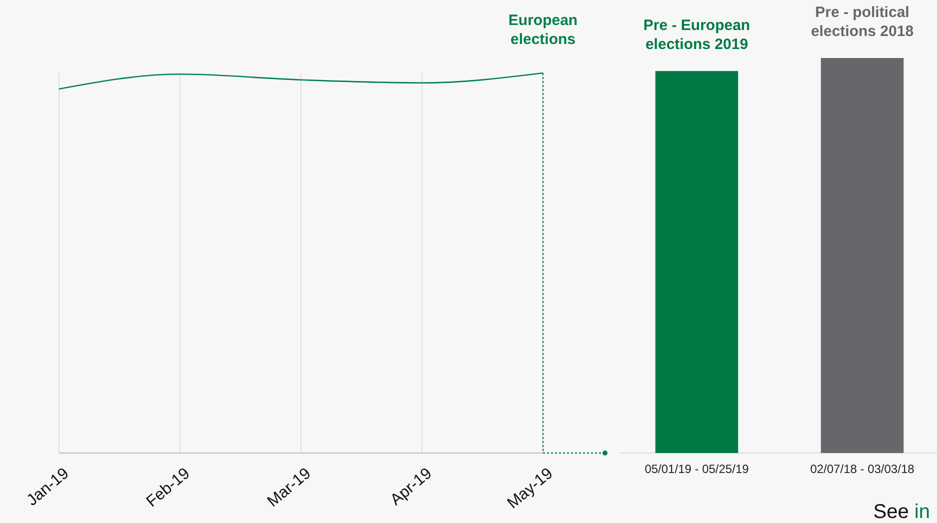 This screenshot has height=523, width=937. I want to click on x-tick-label: 02/07/18 - 03/03/18, so click(862, 469).